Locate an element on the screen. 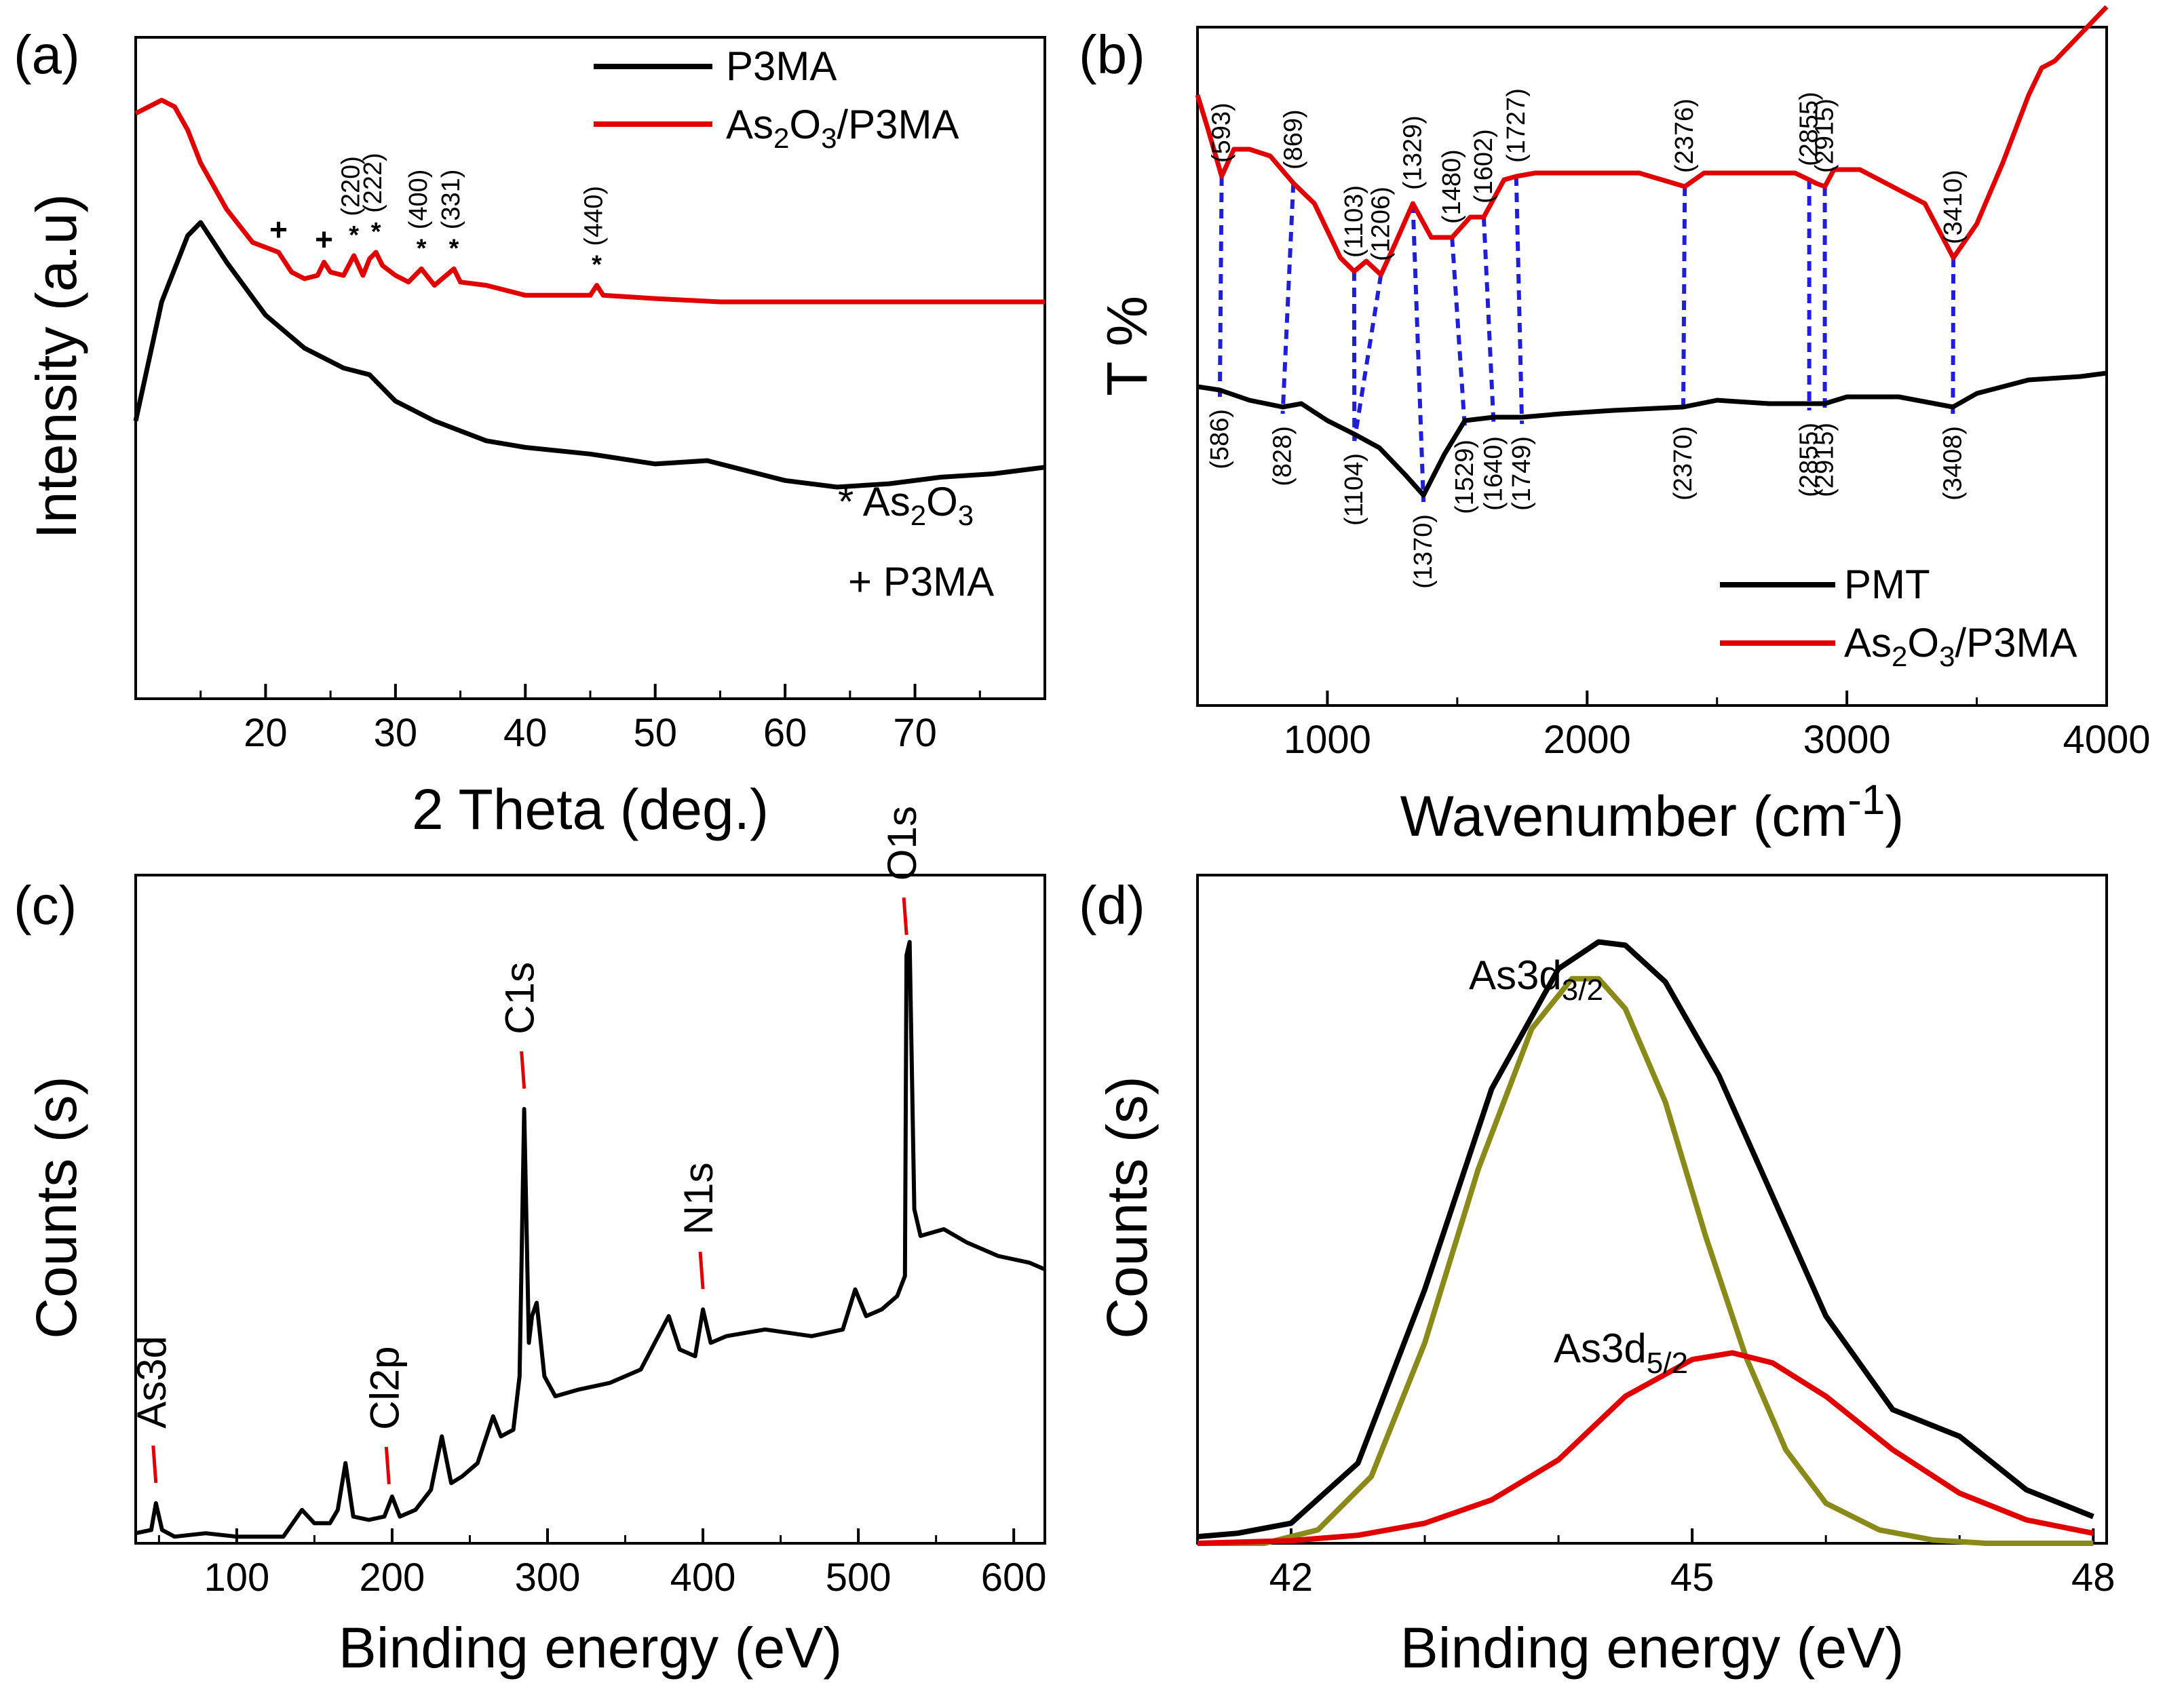  xtick-label: 400 is located at coordinates (703, 1578).